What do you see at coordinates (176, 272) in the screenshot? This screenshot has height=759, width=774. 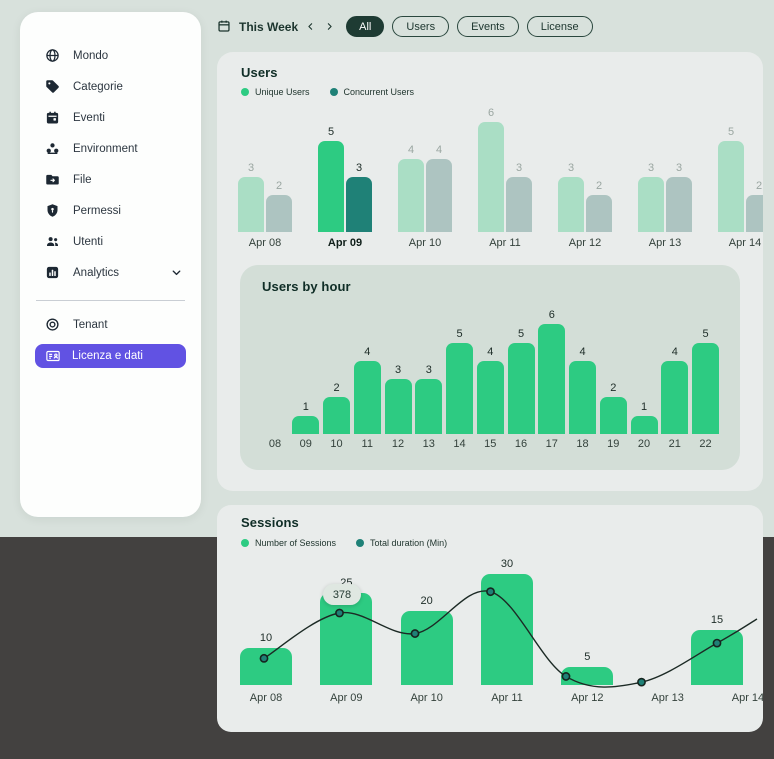 I see `chevron-down-icon` at bounding box center [176, 272].